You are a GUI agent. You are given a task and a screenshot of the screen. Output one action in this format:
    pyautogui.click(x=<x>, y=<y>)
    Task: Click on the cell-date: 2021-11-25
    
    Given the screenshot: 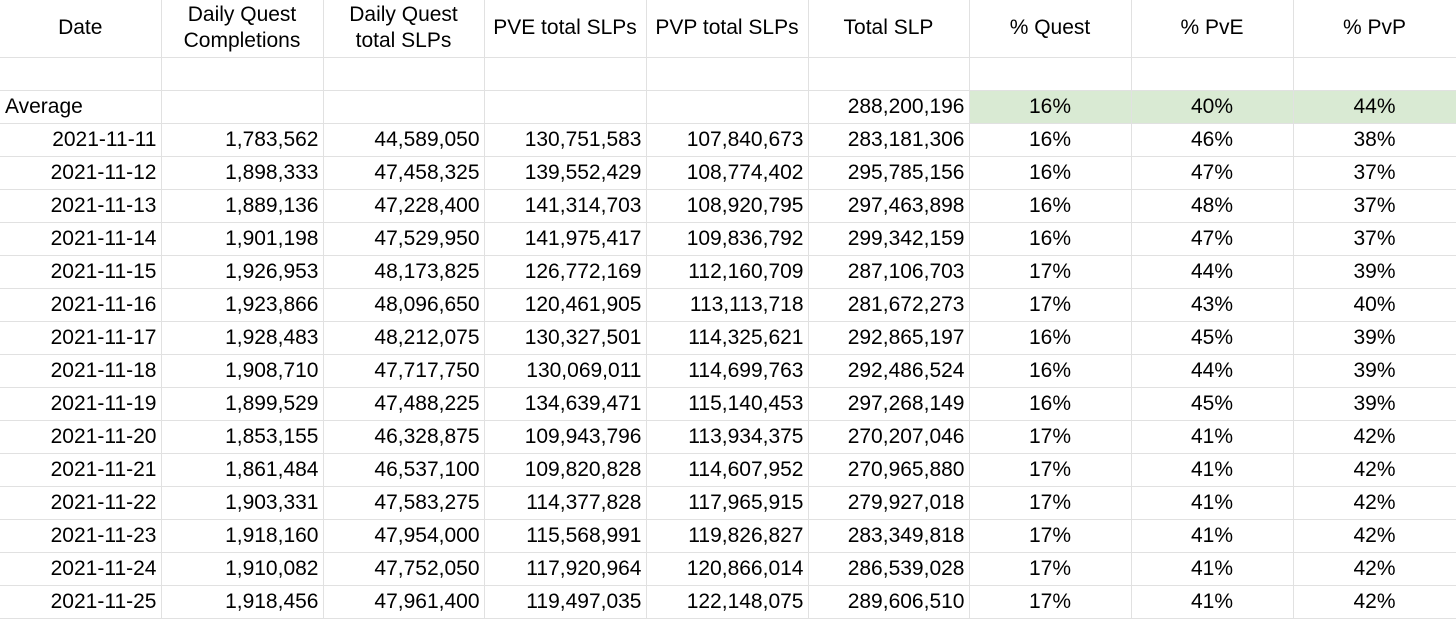 What is the action you would take?
    pyautogui.click(x=81, y=602)
    